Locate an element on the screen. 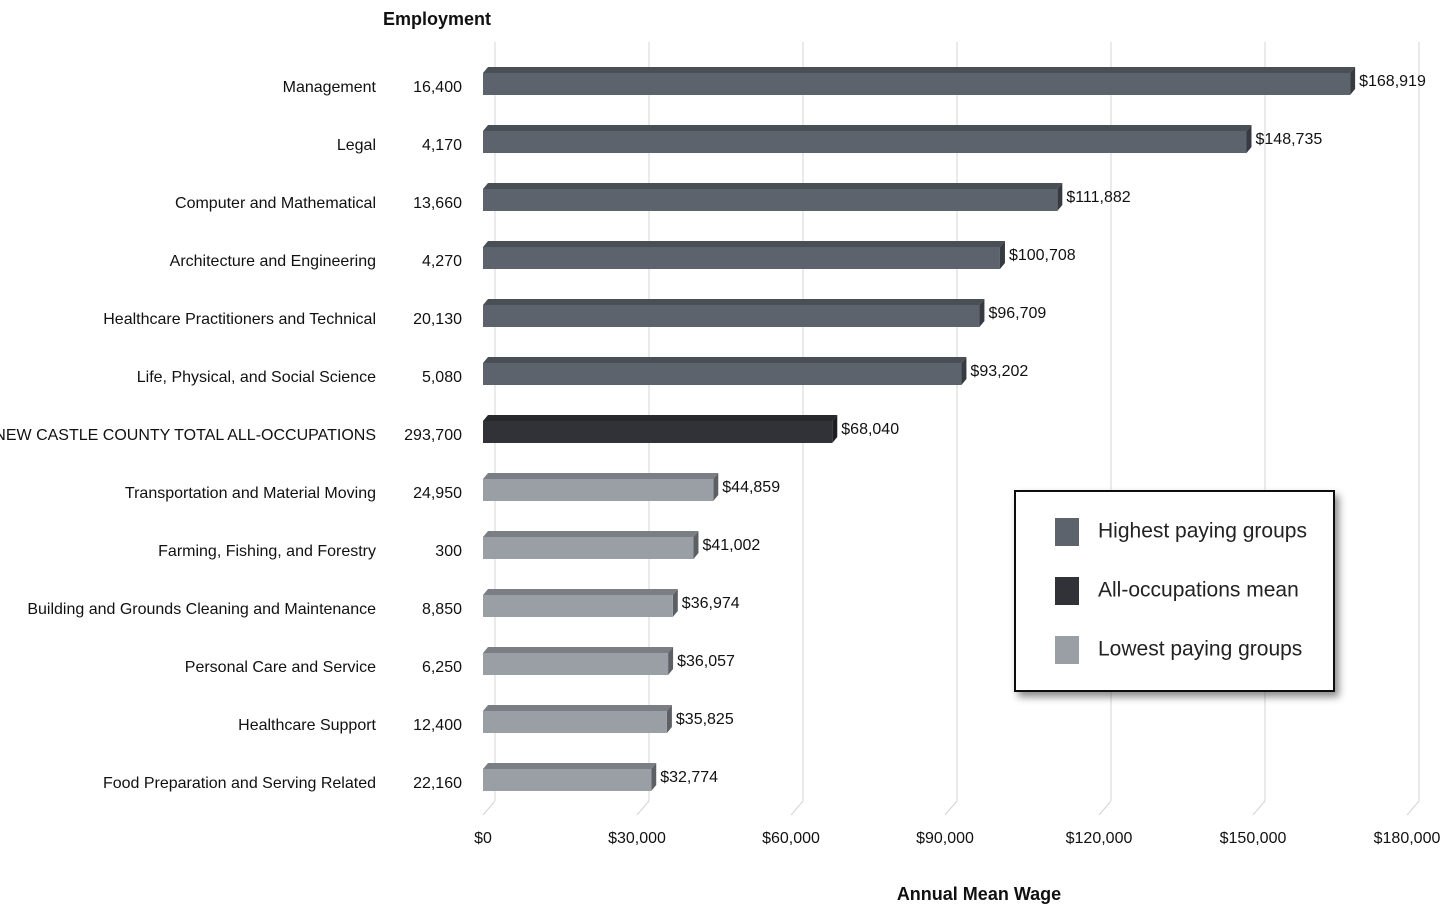 The height and width of the screenshot is (908, 1453). value-label: $148,735 is located at coordinates (1289, 139).